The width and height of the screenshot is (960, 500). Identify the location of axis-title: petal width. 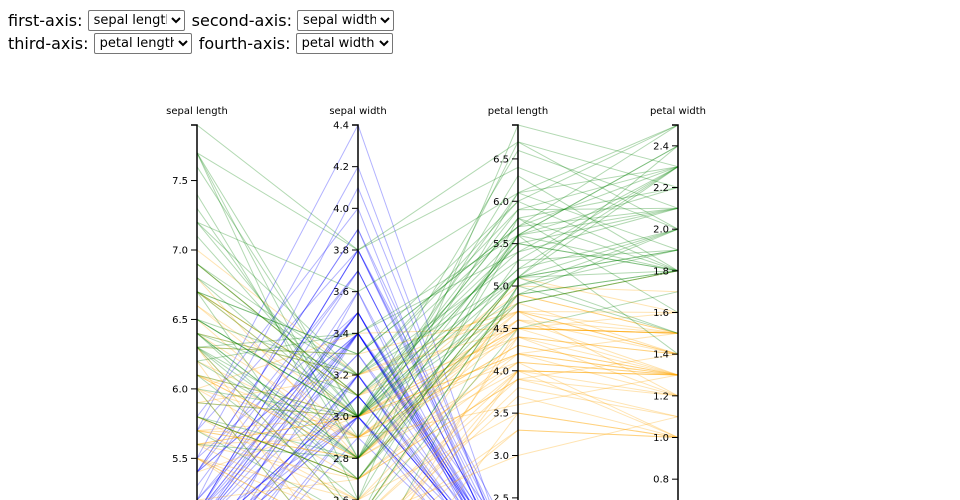
(678, 111).